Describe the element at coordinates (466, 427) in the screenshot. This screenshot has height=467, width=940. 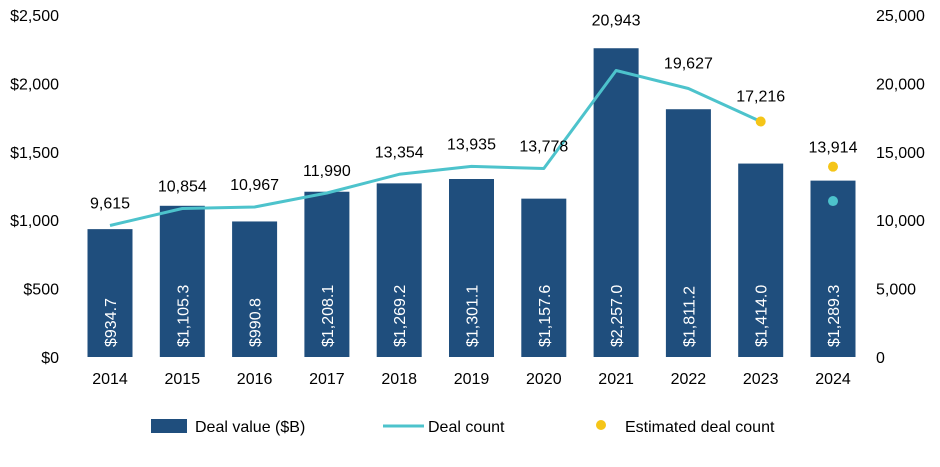
I see `legend-label-deal-count: Deal count` at that location.